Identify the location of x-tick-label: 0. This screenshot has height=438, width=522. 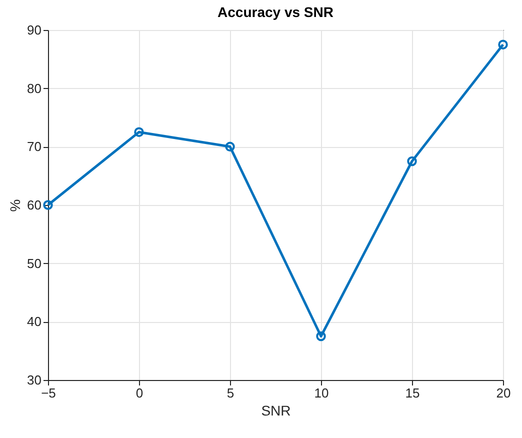
(140, 393).